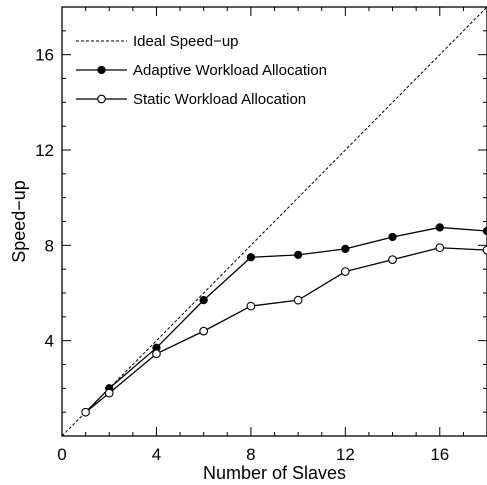 The height and width of the screenshot is (485, 487). What do you see at coordinates (186, 41) in the screenshot?
I see `legend-label: Ideal Speed−up` at bounding box center [186, 41].